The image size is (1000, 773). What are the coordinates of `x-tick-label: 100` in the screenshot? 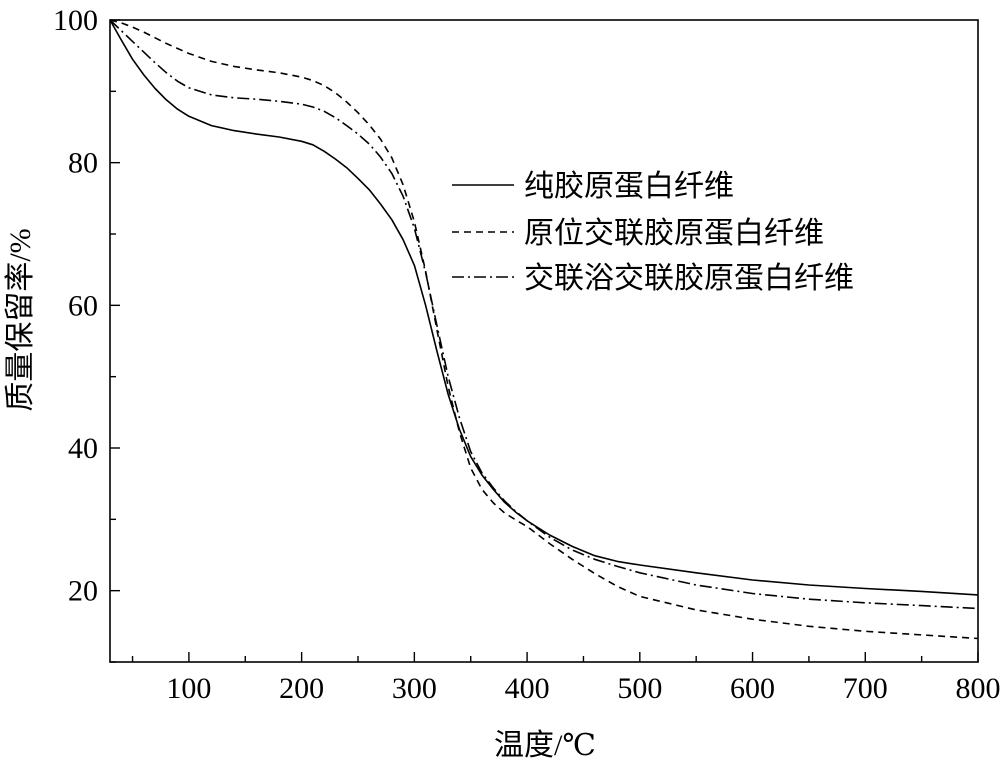 It's located at (188, 688).